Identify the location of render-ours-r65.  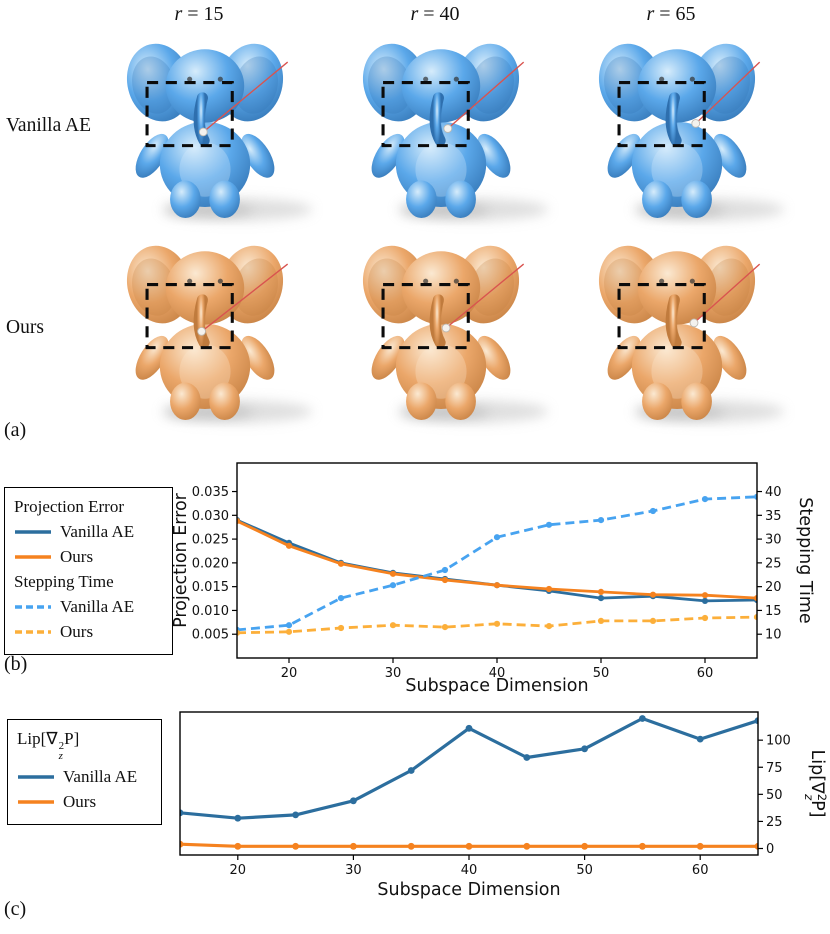
(677, 328).